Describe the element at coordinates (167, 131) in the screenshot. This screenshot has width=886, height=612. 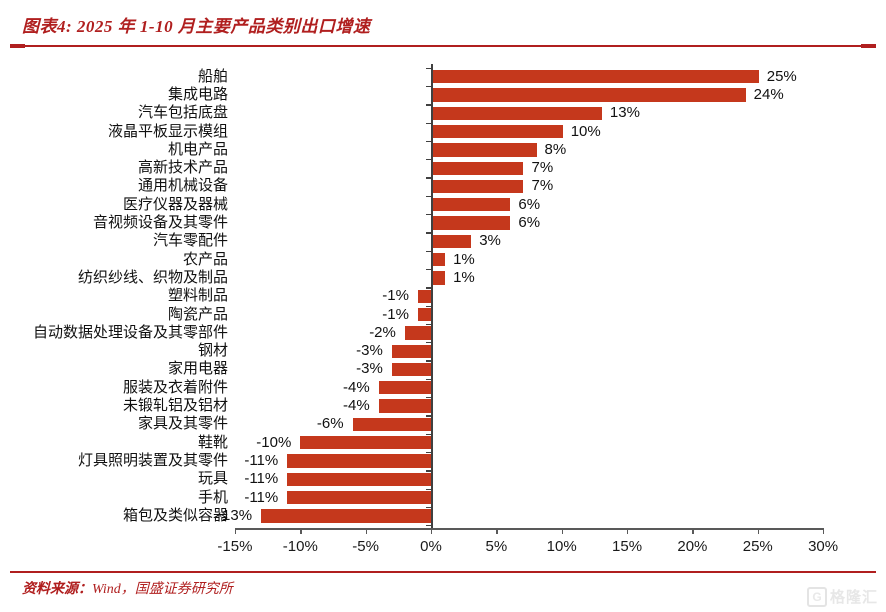
I see `category-label: 液晶平板显示模组` at that location.